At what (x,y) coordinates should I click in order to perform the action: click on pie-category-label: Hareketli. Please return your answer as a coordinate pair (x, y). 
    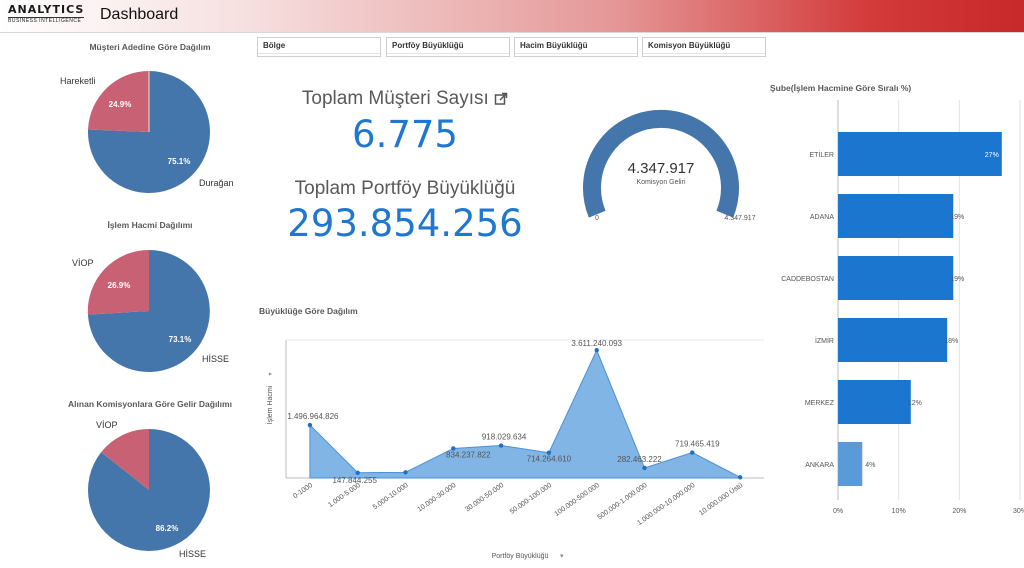
    Looking at the image, I should click on (78, 81).